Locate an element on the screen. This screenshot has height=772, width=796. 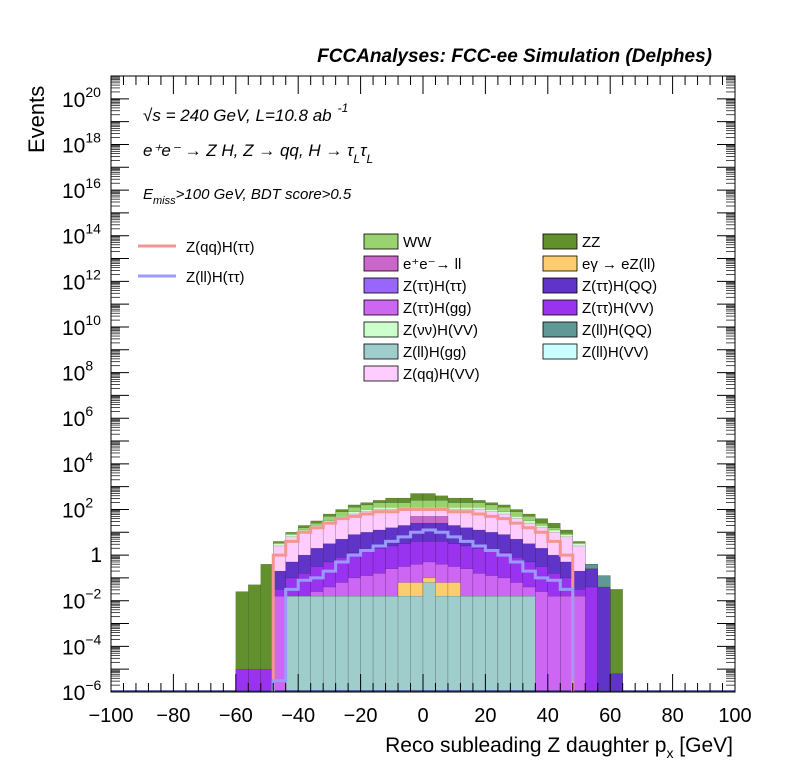
x-tick-label: 40 is located at coordinates (548, 716).